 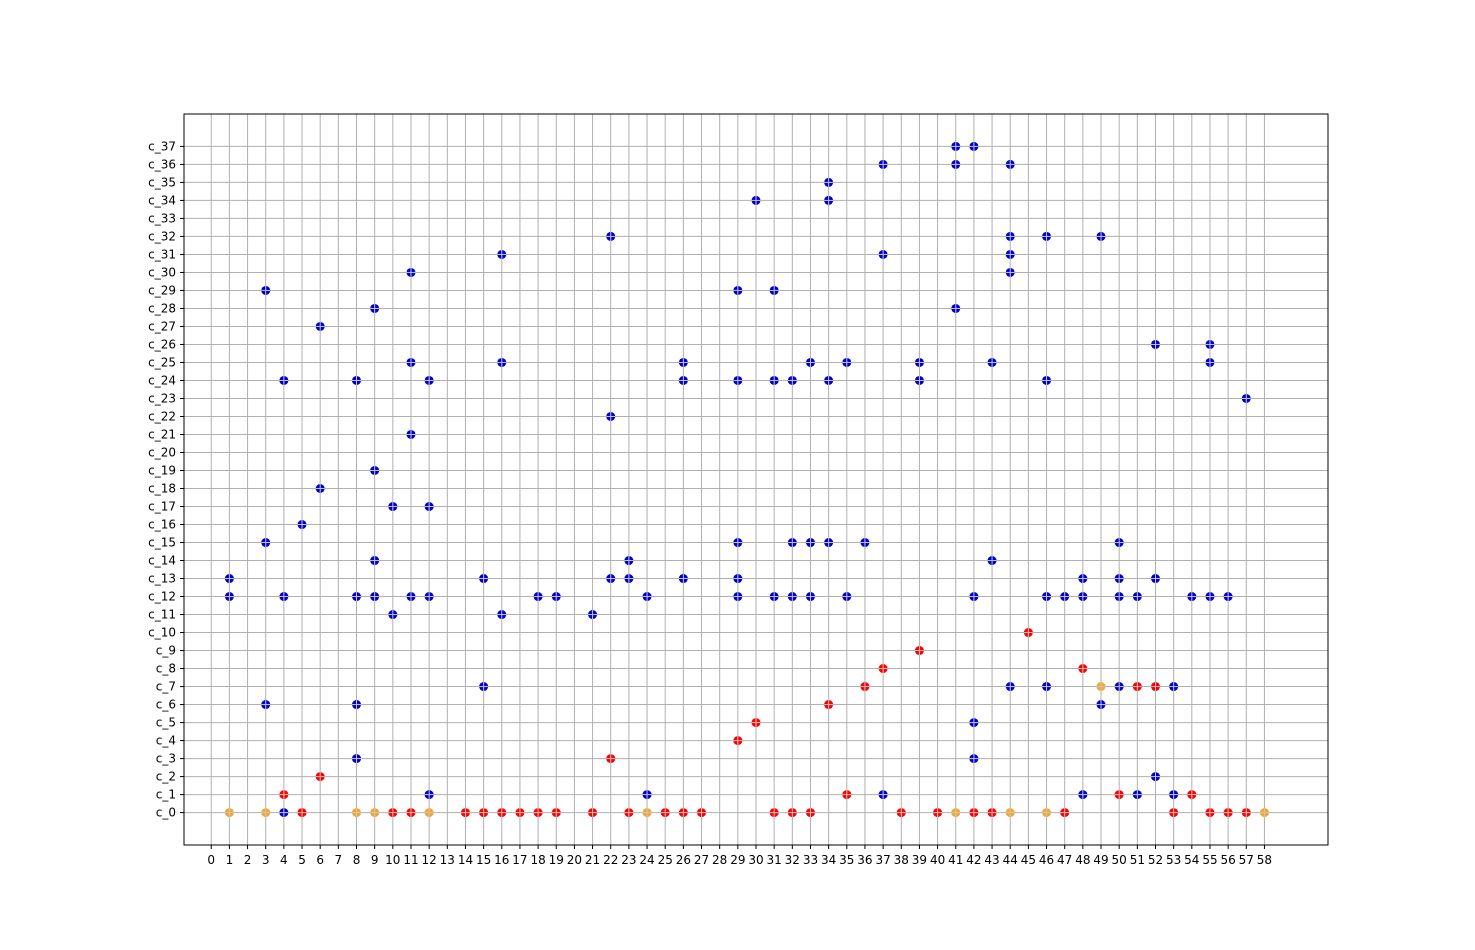 I want to click on y-tick-label: c_23, so click(x=162, y=398).